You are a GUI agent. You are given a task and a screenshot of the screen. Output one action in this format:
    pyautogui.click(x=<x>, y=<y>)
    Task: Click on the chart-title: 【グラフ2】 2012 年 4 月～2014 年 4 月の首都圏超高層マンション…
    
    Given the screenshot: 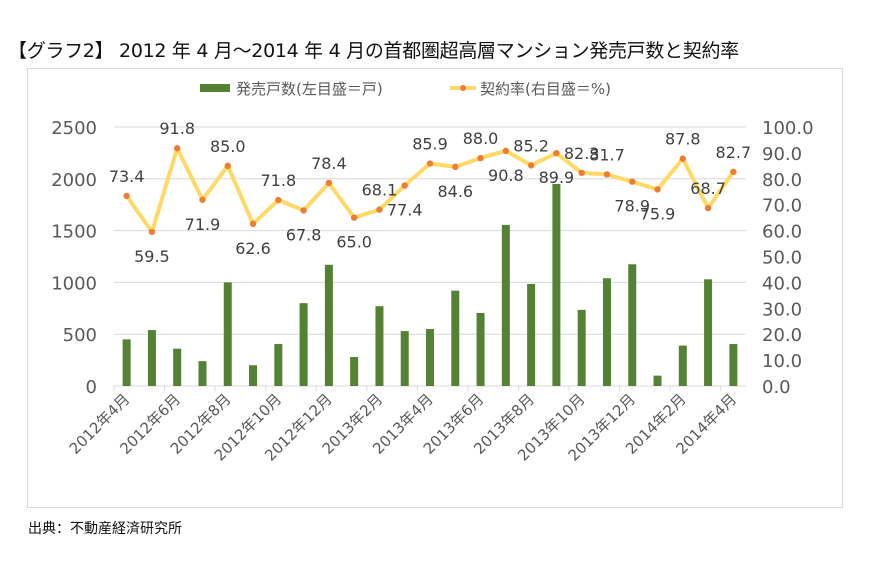 What is the action you would take?
    pyautogui.click(x=373, y=51)
    